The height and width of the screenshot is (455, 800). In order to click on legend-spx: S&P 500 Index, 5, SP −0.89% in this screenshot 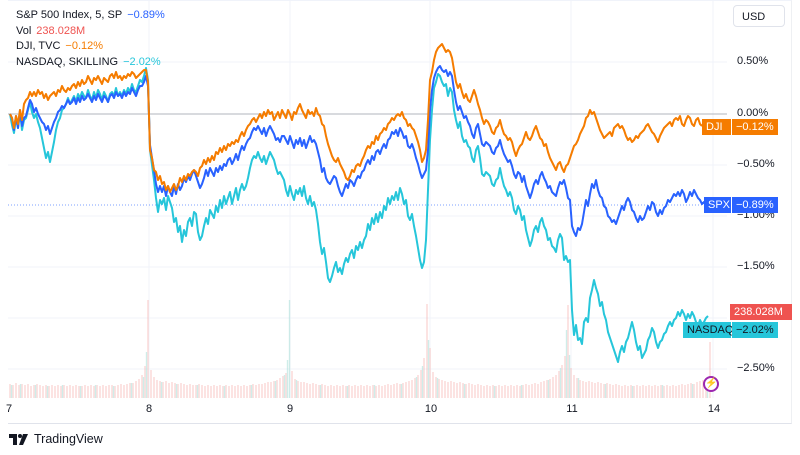, I will do `click(90, 16)`.